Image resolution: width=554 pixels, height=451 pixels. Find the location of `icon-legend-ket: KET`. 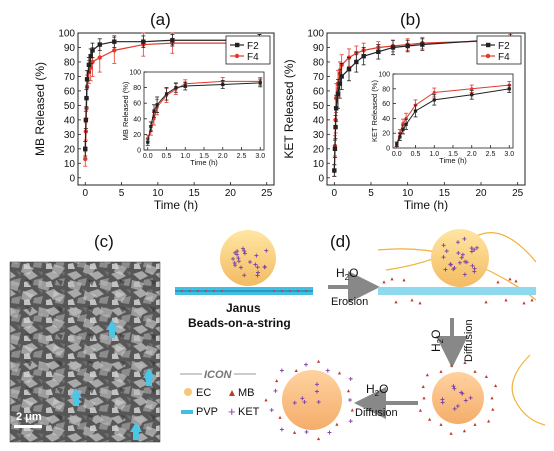

icon-legend-ket: KET is located at coordinates (249, 412).